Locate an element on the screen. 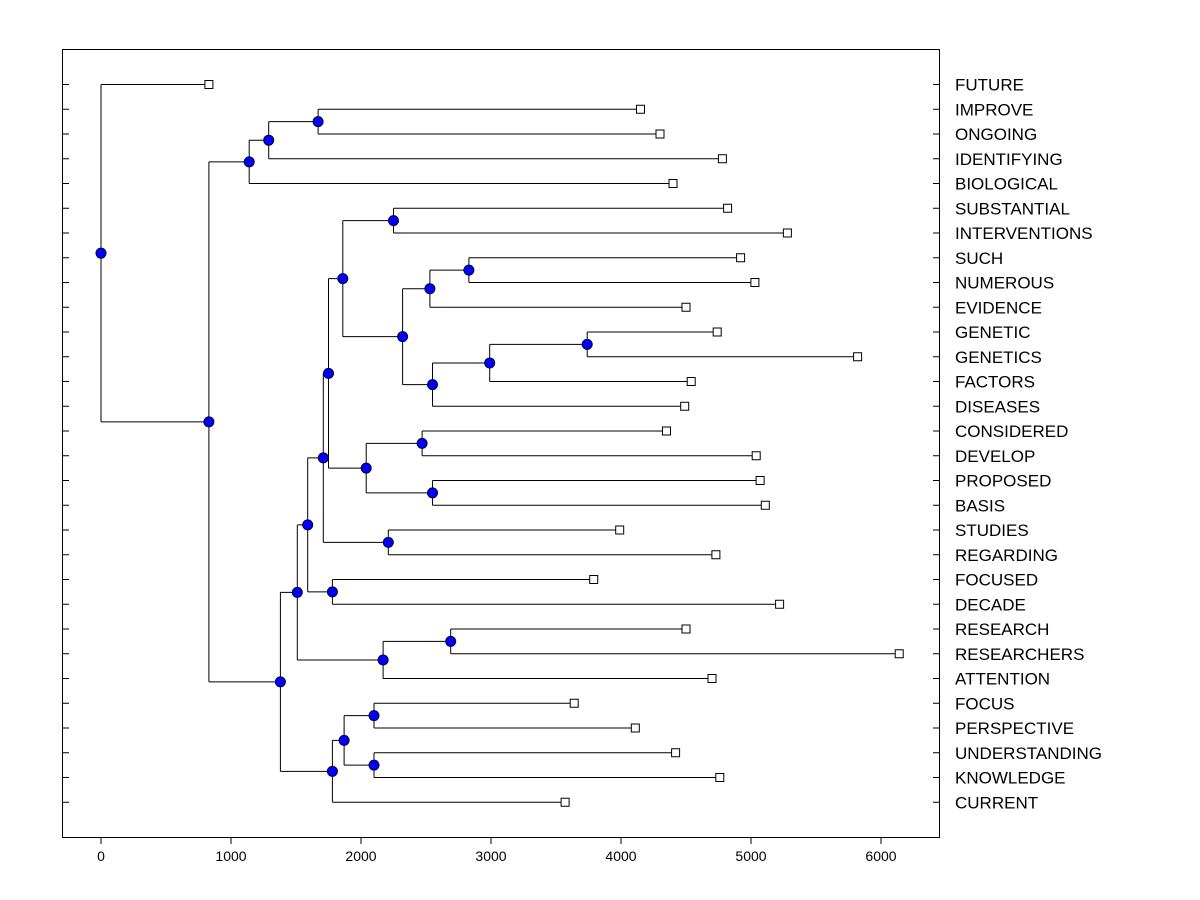 This screenshot has height=900, width=1200. leaf-label: KNOWLEDGE is located at coordinates (1010, 778).